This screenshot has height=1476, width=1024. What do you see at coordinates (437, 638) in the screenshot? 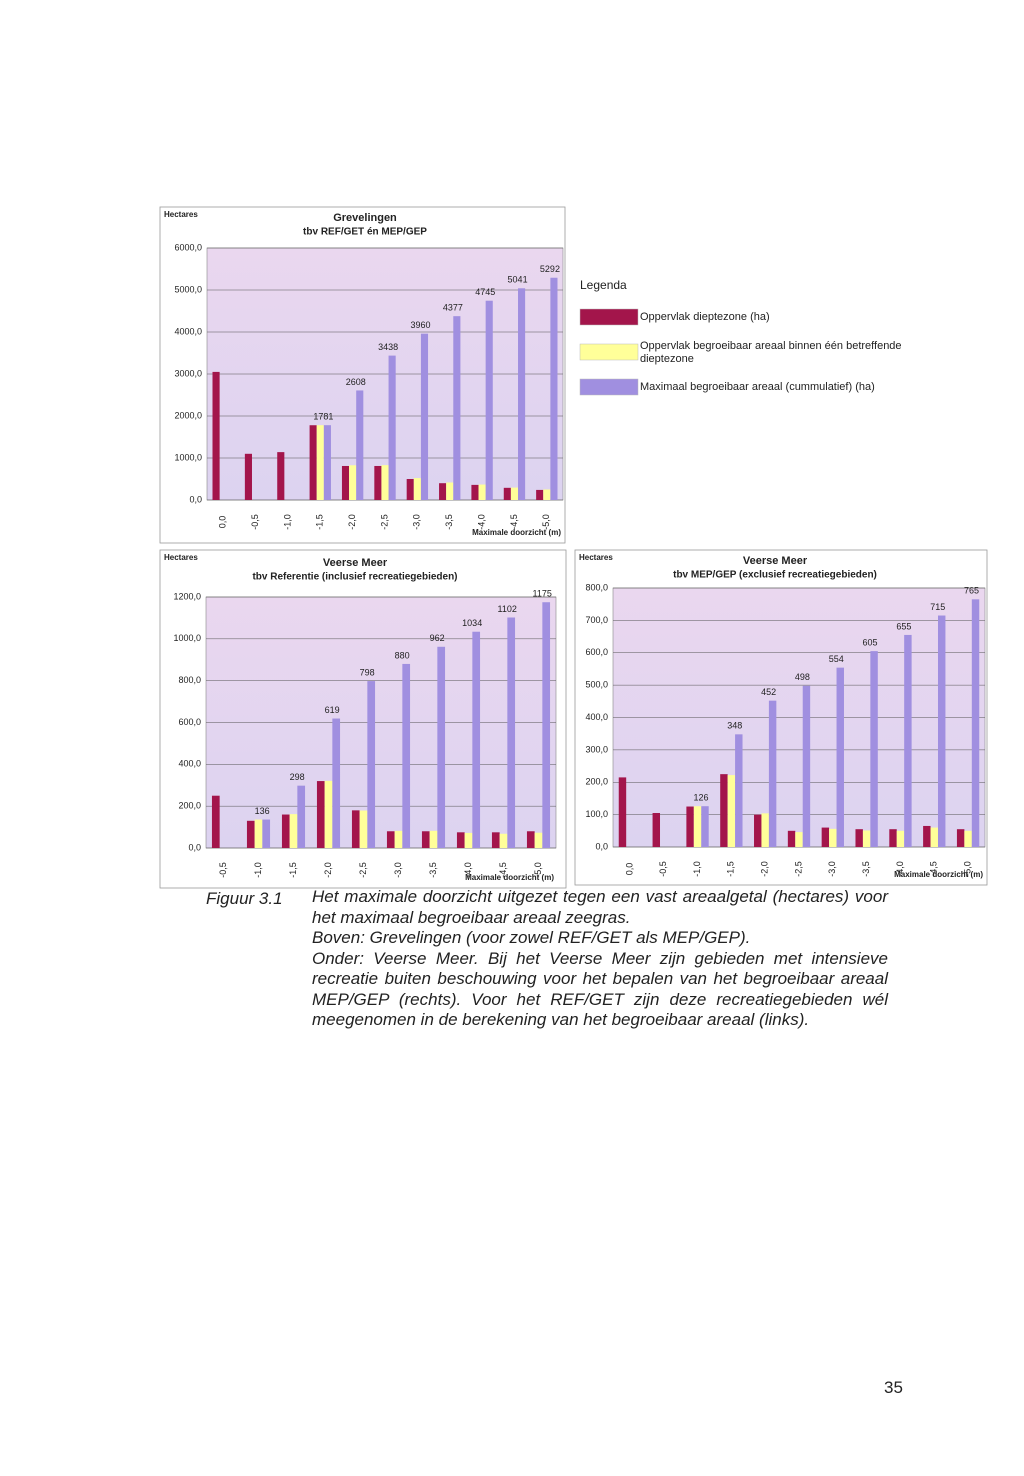
I see `data-label: 962` at bounding box center [437, 638].